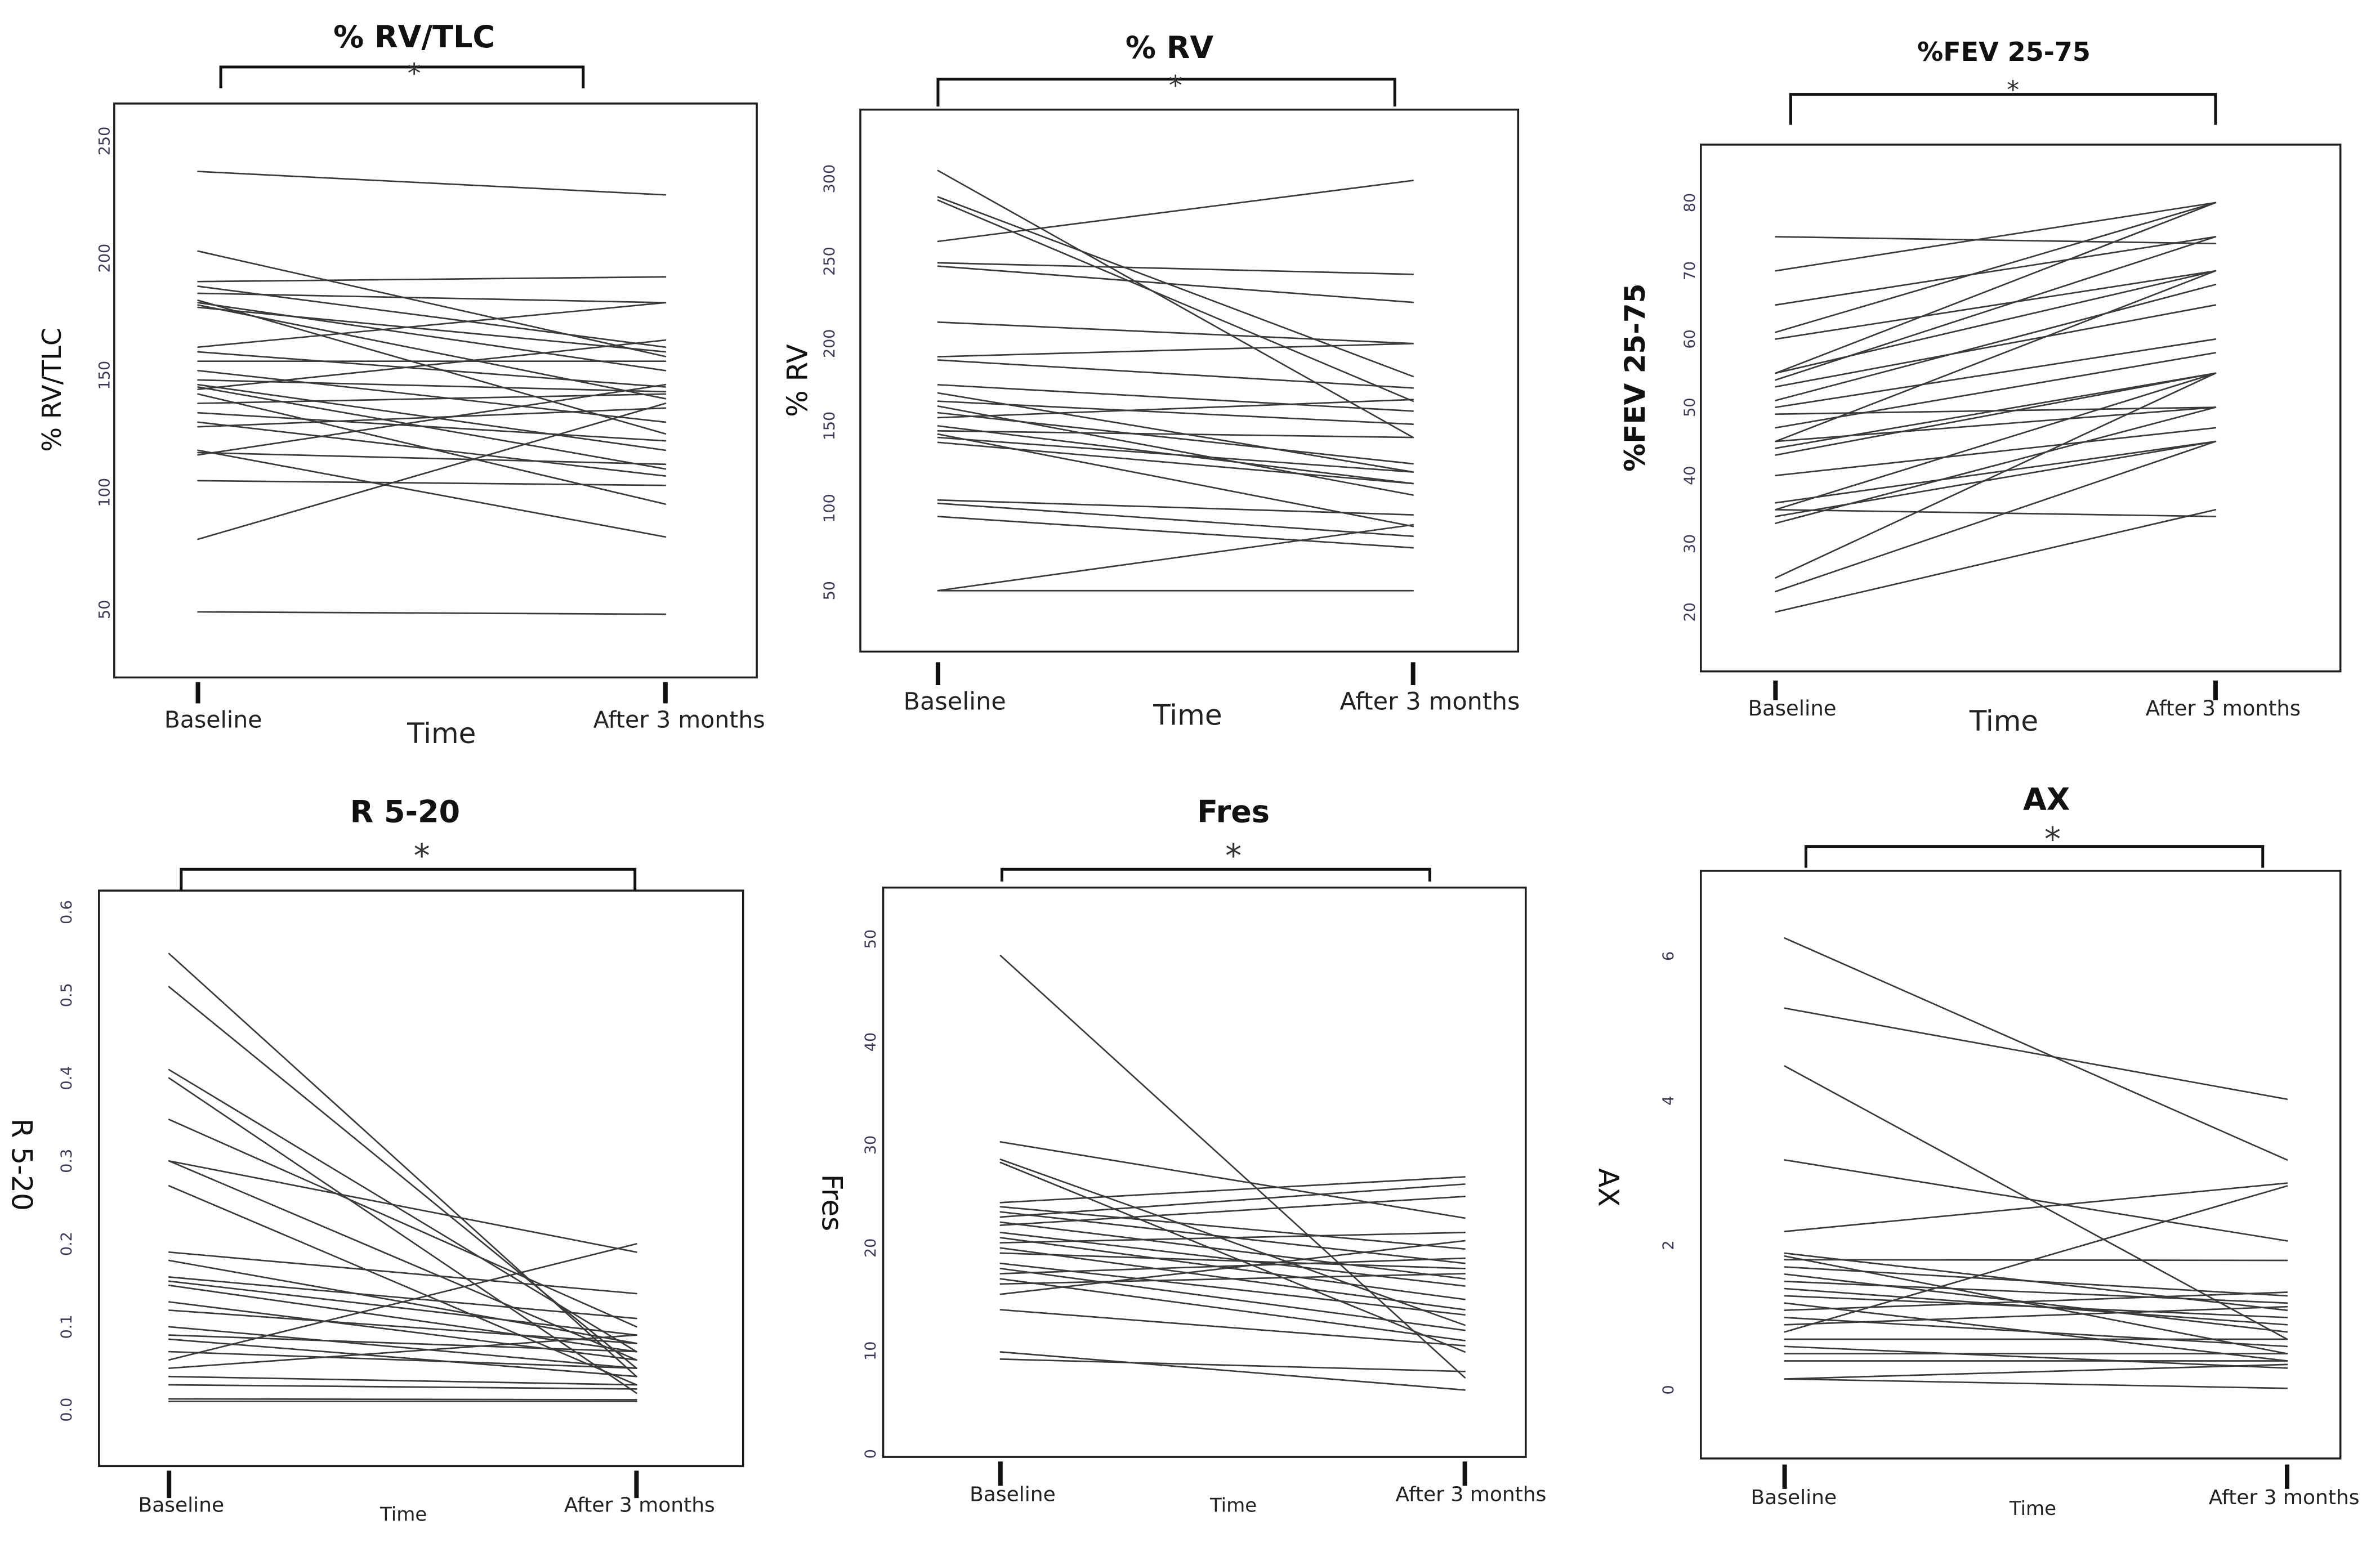  I want to click on x-category-label: Baseline, so click(182, 1505).